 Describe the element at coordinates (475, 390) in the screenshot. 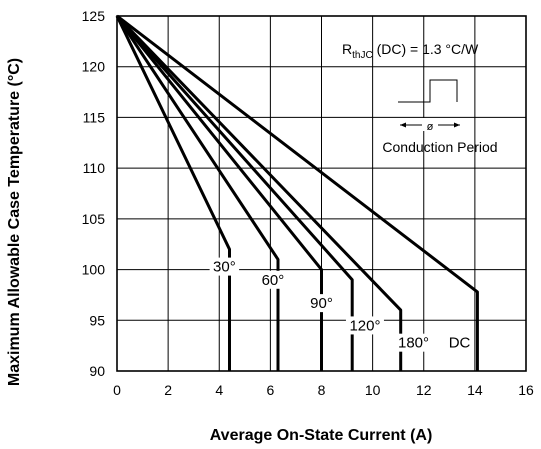

I see `x-tick-label-7: 14` at that location.